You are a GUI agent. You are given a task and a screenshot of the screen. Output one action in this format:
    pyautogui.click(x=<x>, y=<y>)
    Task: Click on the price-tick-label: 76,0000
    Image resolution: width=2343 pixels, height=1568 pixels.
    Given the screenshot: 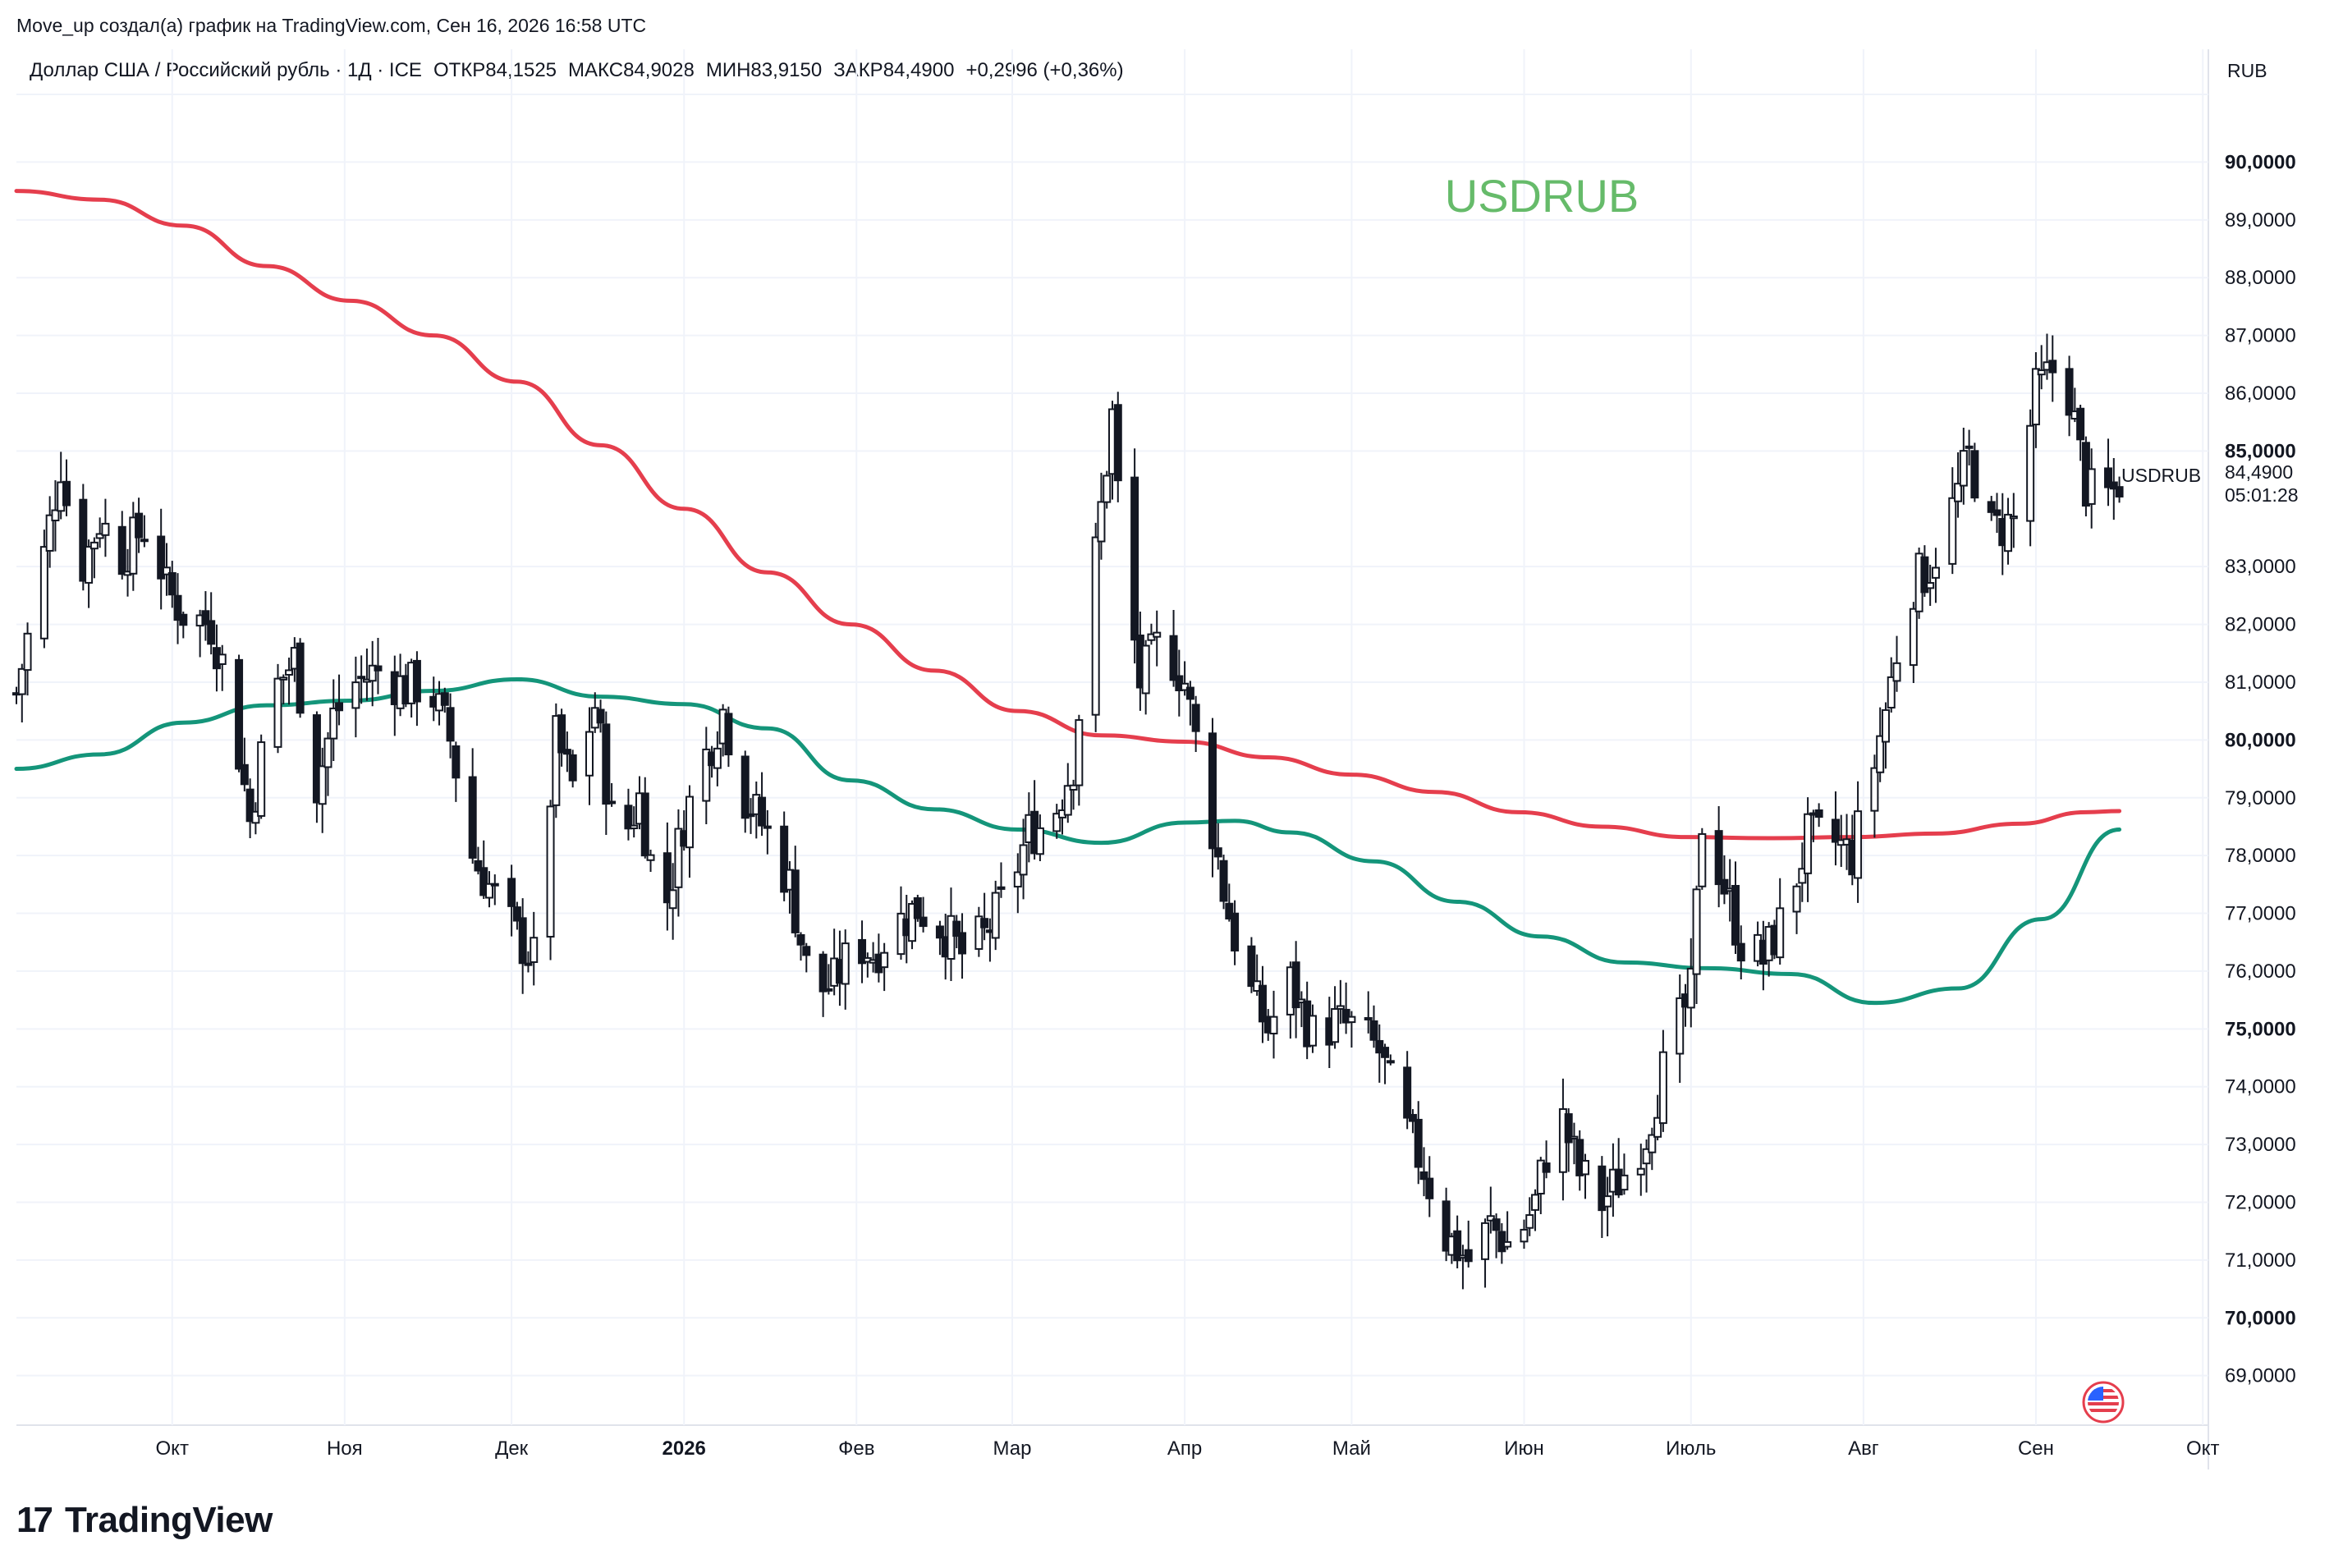 What is the action you would take?
    pyautogui.click(x=2260, y=972)
    